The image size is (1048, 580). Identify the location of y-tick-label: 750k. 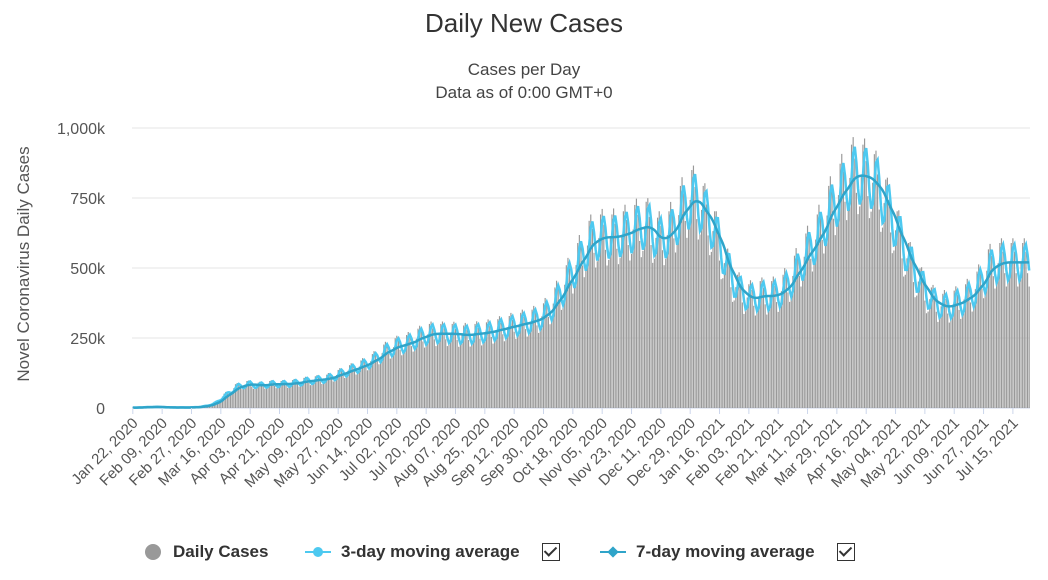
(88, 199).